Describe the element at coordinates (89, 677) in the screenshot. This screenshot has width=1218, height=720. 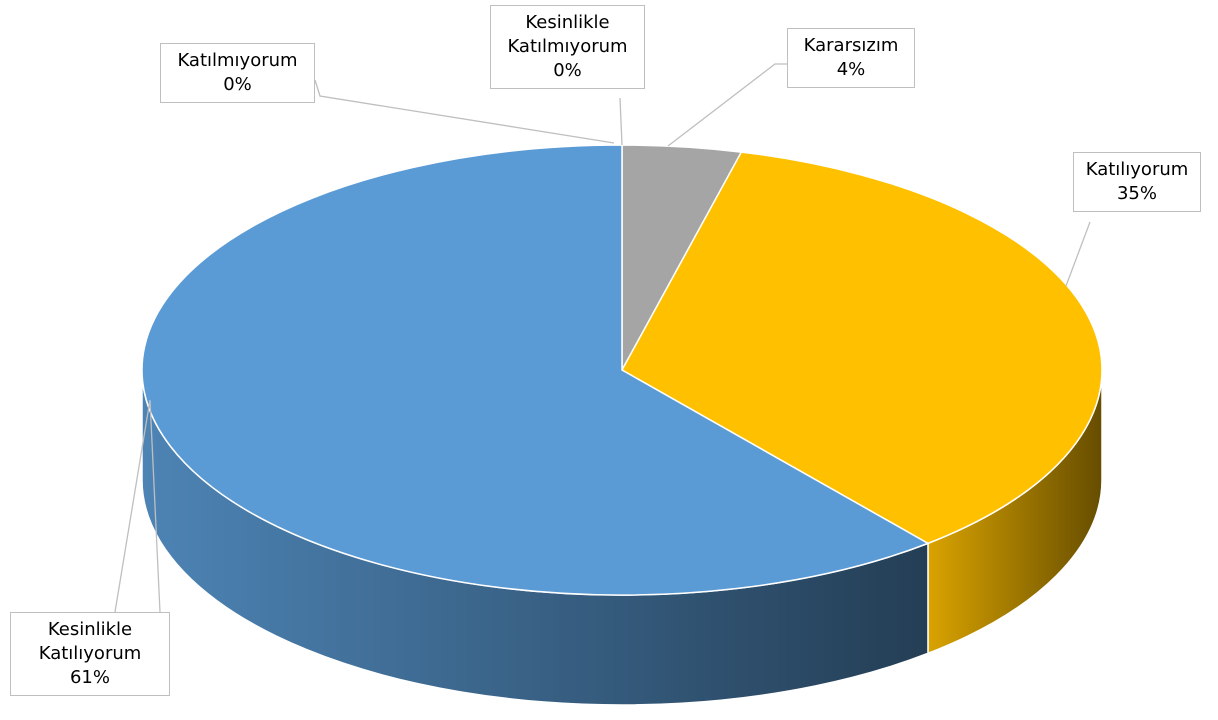
I see `label-value: 61%` at that location.